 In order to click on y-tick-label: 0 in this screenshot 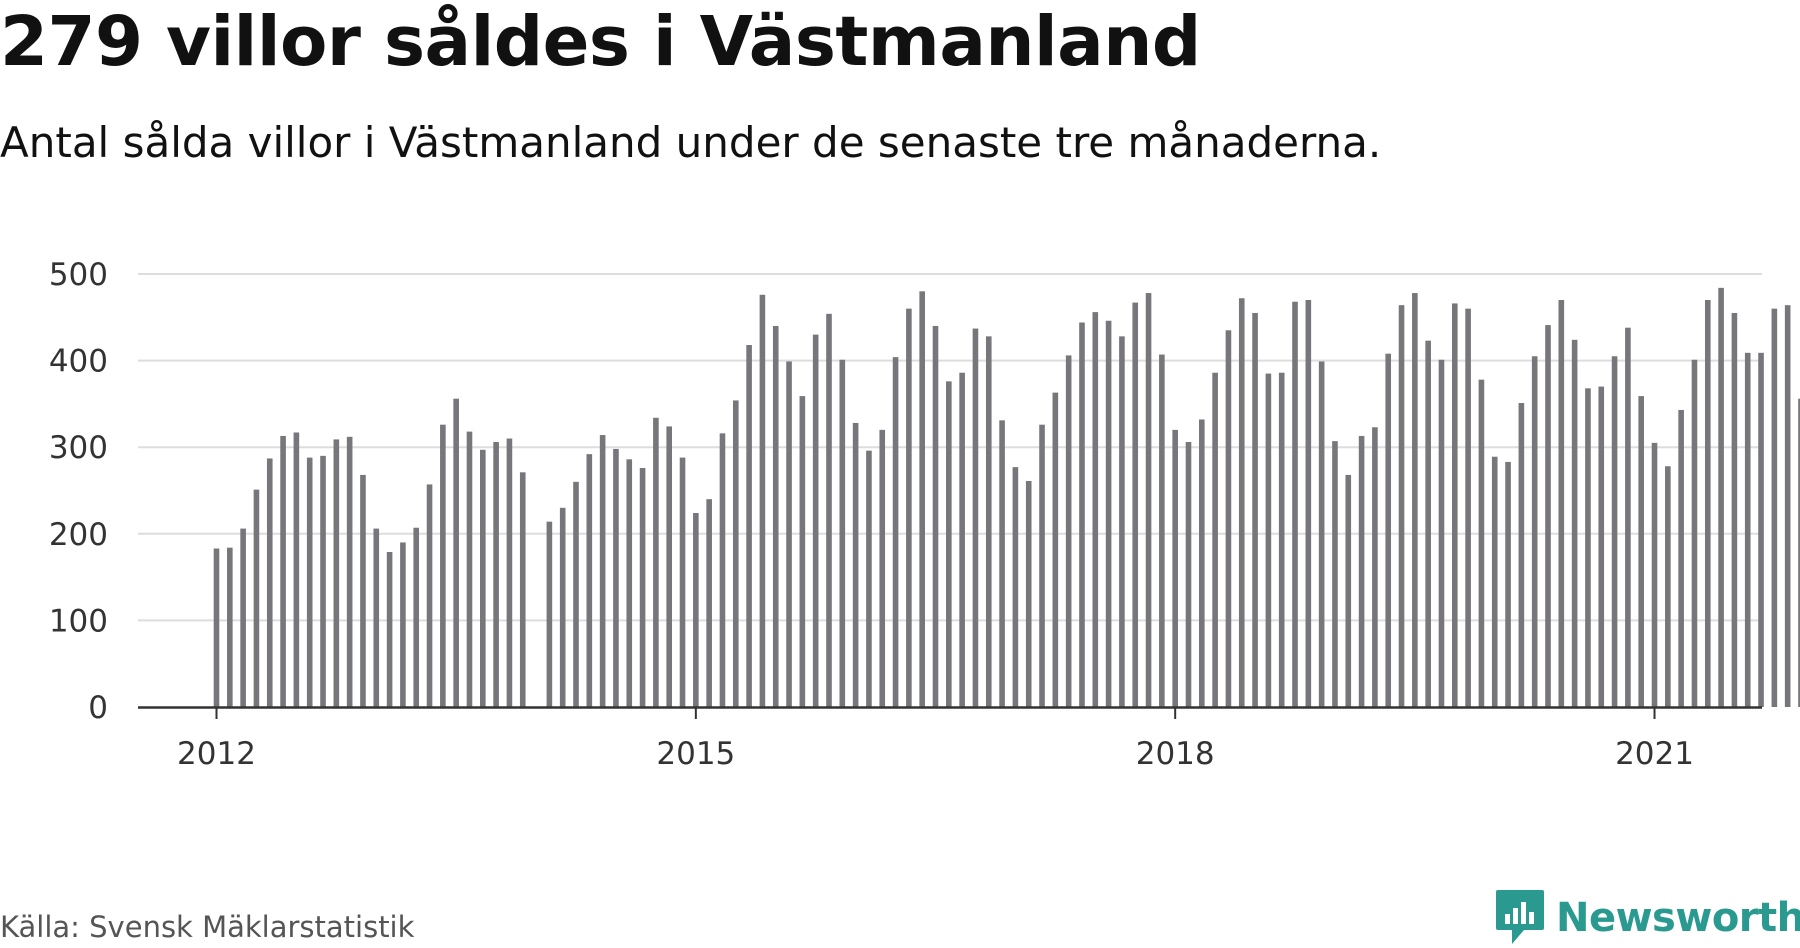, I will do `click(98, 708)`.